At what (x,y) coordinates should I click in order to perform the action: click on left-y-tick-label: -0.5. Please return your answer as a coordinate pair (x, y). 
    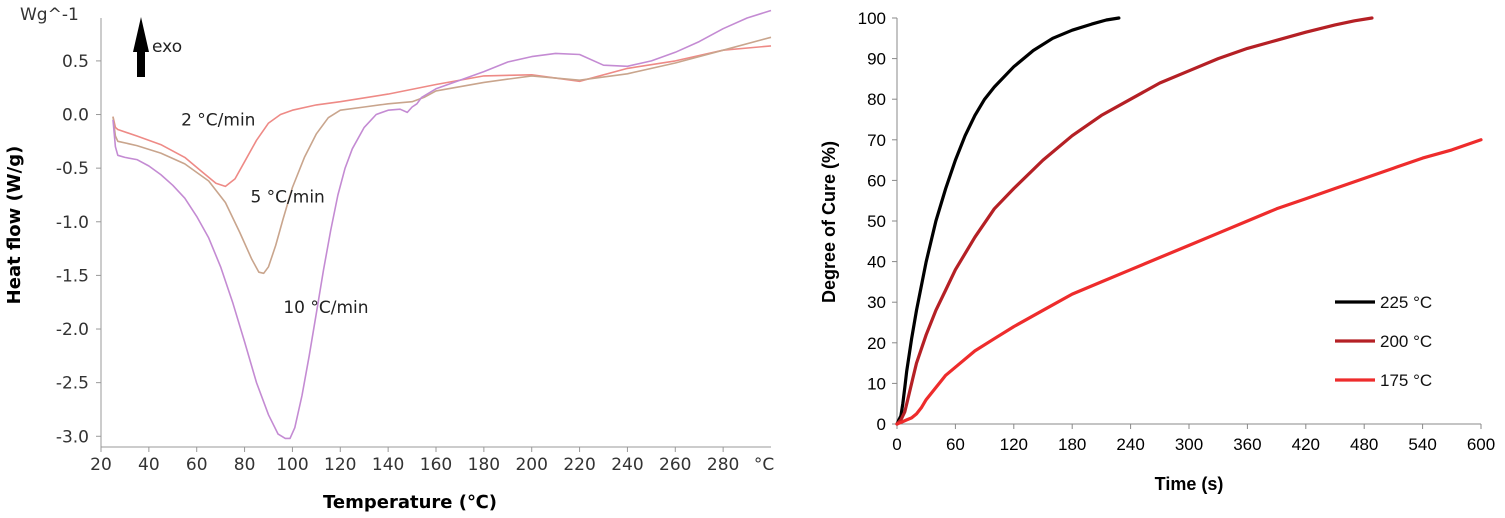
    Looking at the image, I should click on (72, 169).